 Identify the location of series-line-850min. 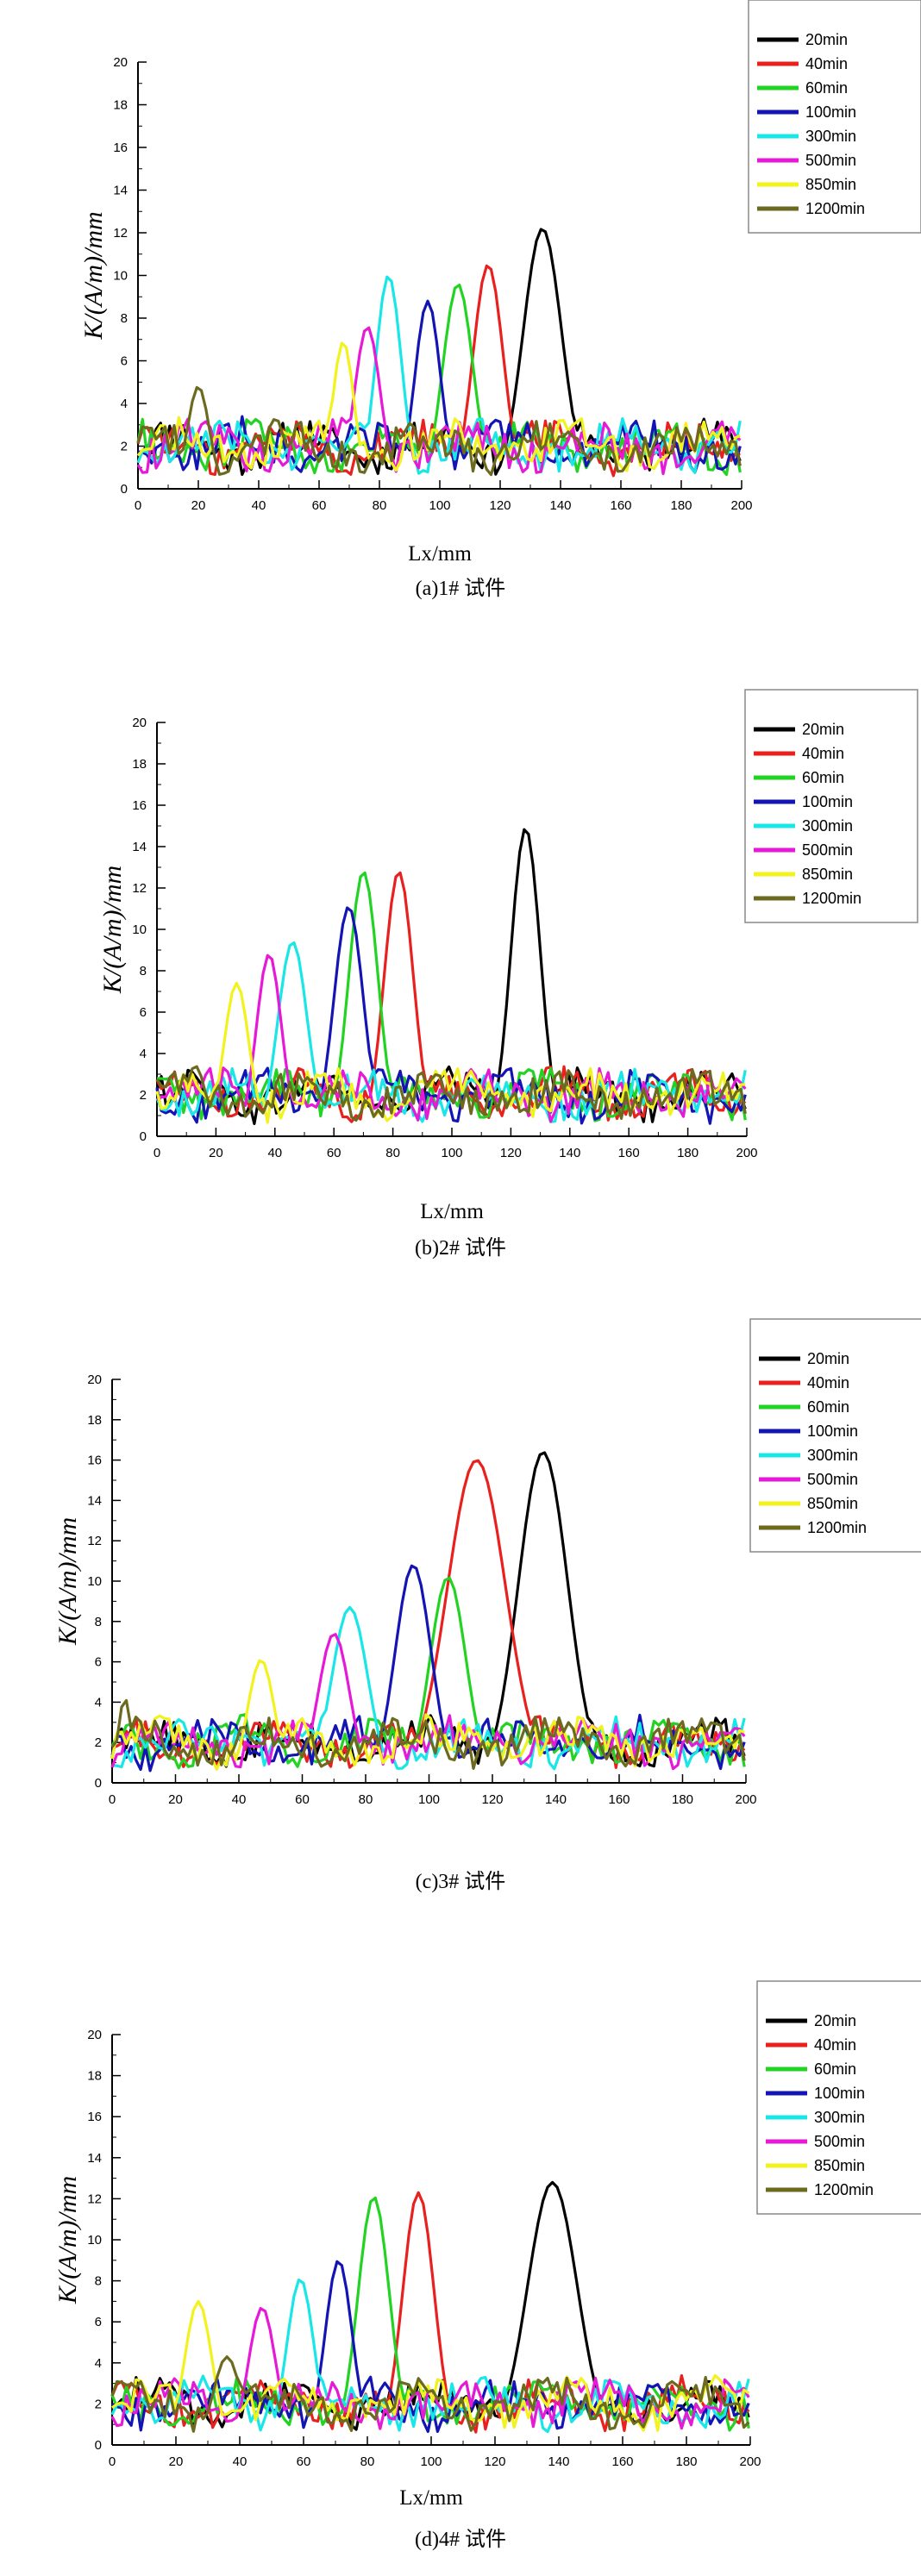
(431, 2365).